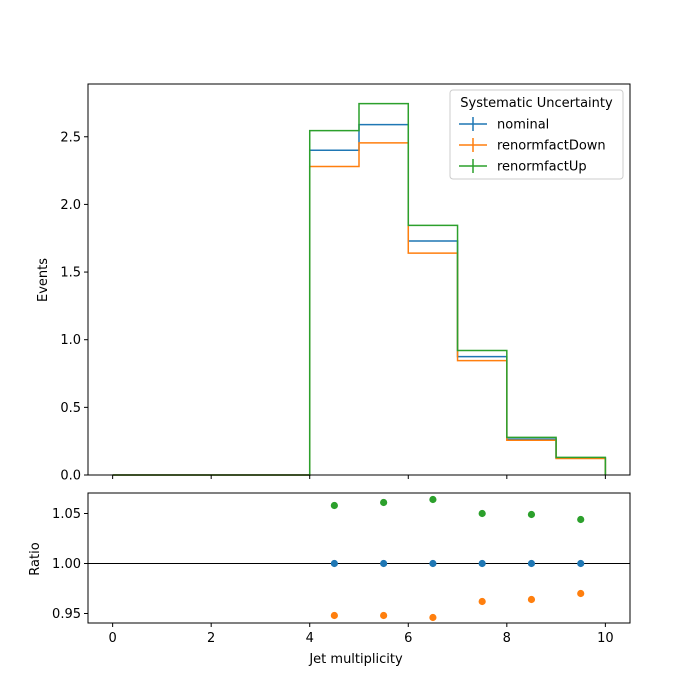  What do you see at coordinates (211, 638) in the screenshot?
I see `ratio-x-tick-label: 2` at bounding box center [211, 638].